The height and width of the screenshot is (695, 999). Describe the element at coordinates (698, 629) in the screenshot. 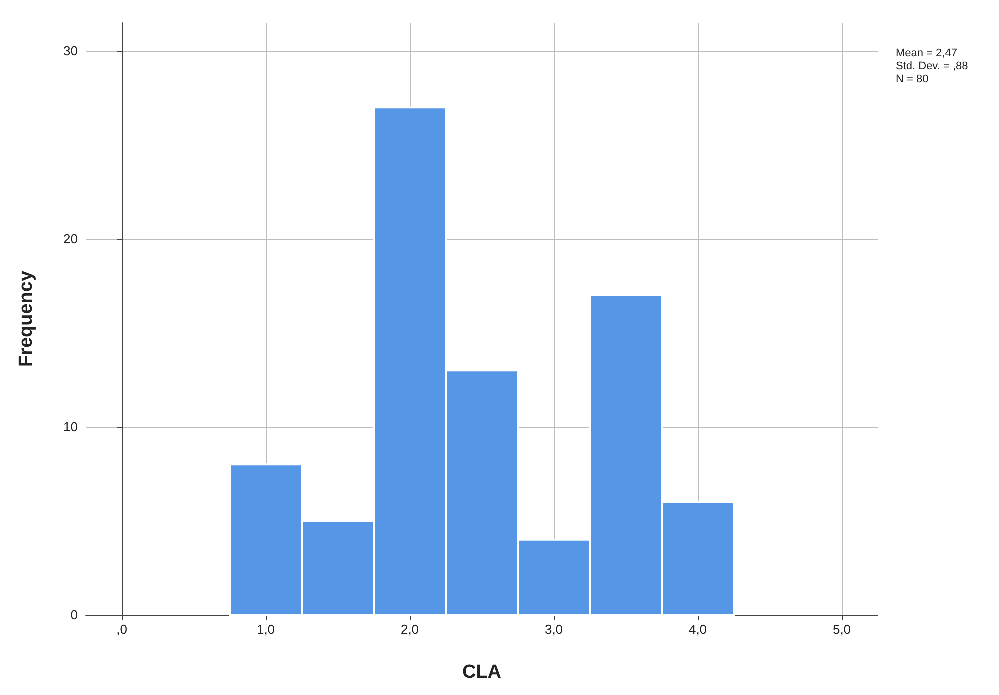

I see `x-tick-label: 4,0` at that location.